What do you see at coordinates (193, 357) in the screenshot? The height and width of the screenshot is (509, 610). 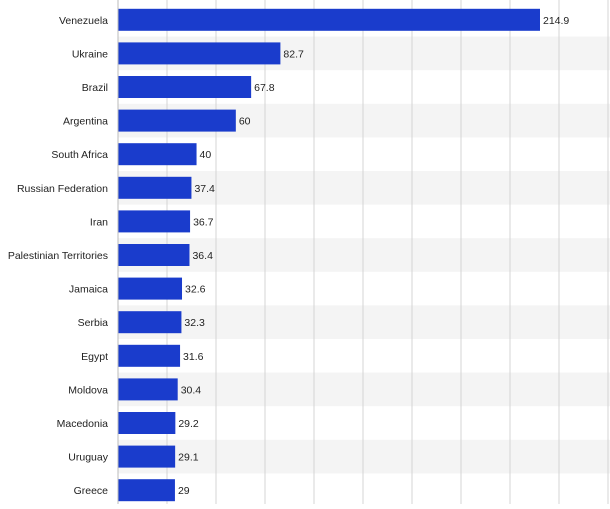 I see `value-label: 31.6` at bounding box center [193, 357].